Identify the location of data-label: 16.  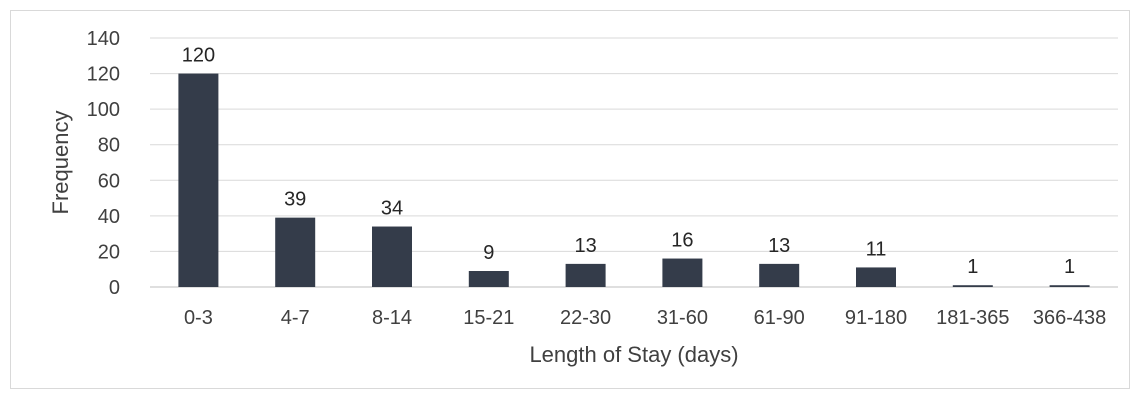
(682, 241).